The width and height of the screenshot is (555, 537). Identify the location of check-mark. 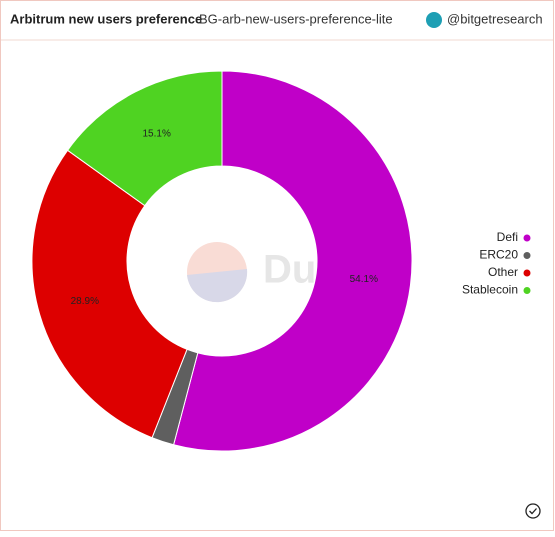
(533, 511).